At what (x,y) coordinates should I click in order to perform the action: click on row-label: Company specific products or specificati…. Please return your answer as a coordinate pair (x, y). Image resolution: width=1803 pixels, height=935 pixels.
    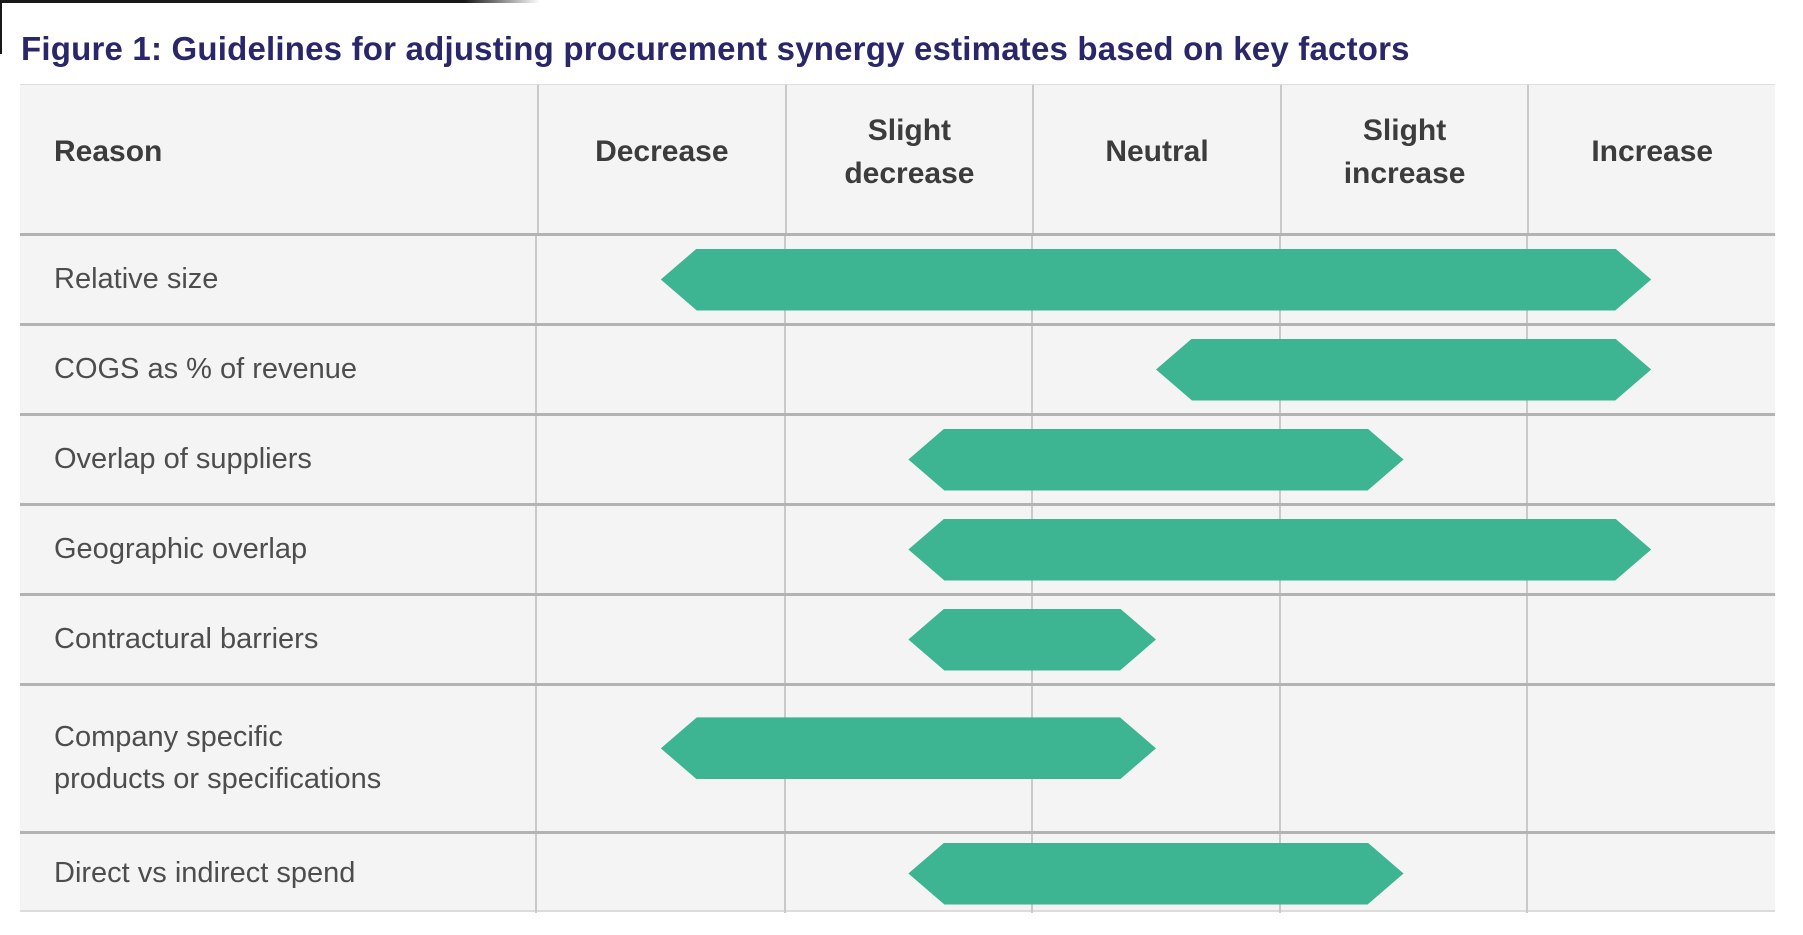
    Looking at the image, I should click on (278, 758).